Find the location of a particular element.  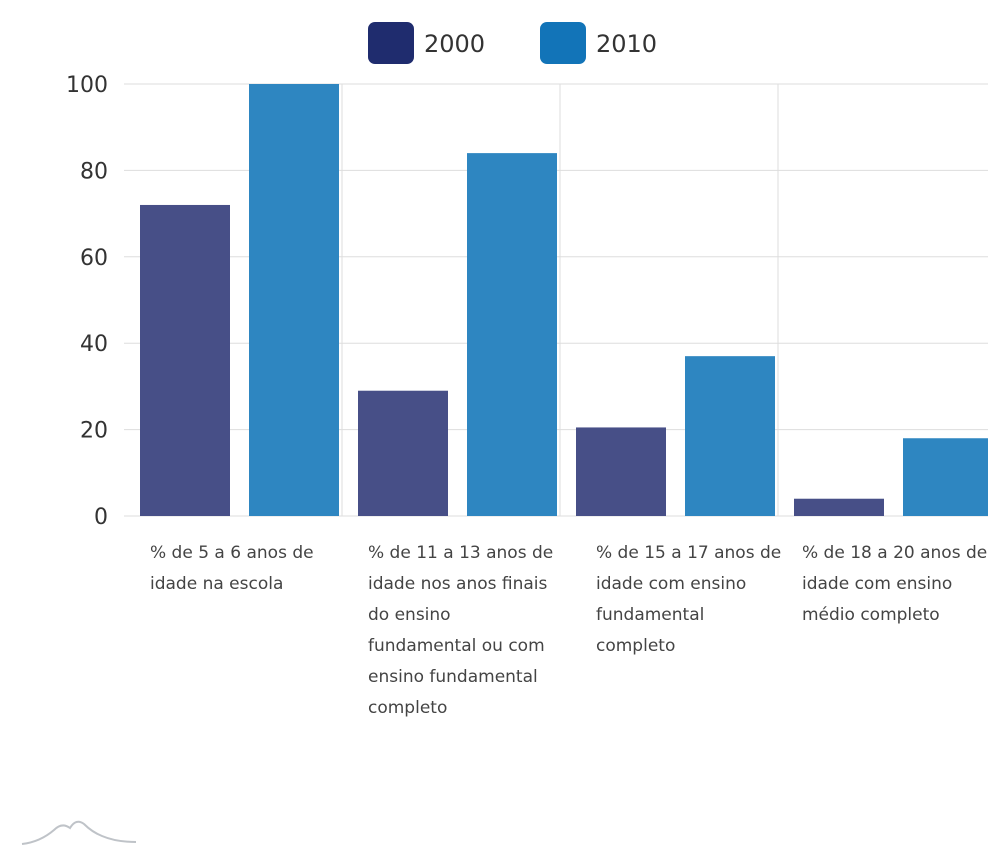

legend-item-2000: 2000 is located at coordinates (426, 43).